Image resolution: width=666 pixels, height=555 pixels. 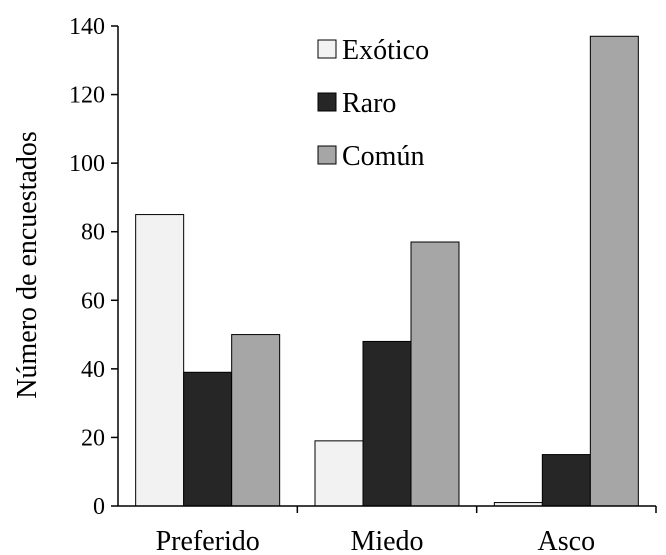 What do you see at coordinates (87, 96) in the screenshot?
I see `y-tick-label: 120` at bounding box center [87, 96].